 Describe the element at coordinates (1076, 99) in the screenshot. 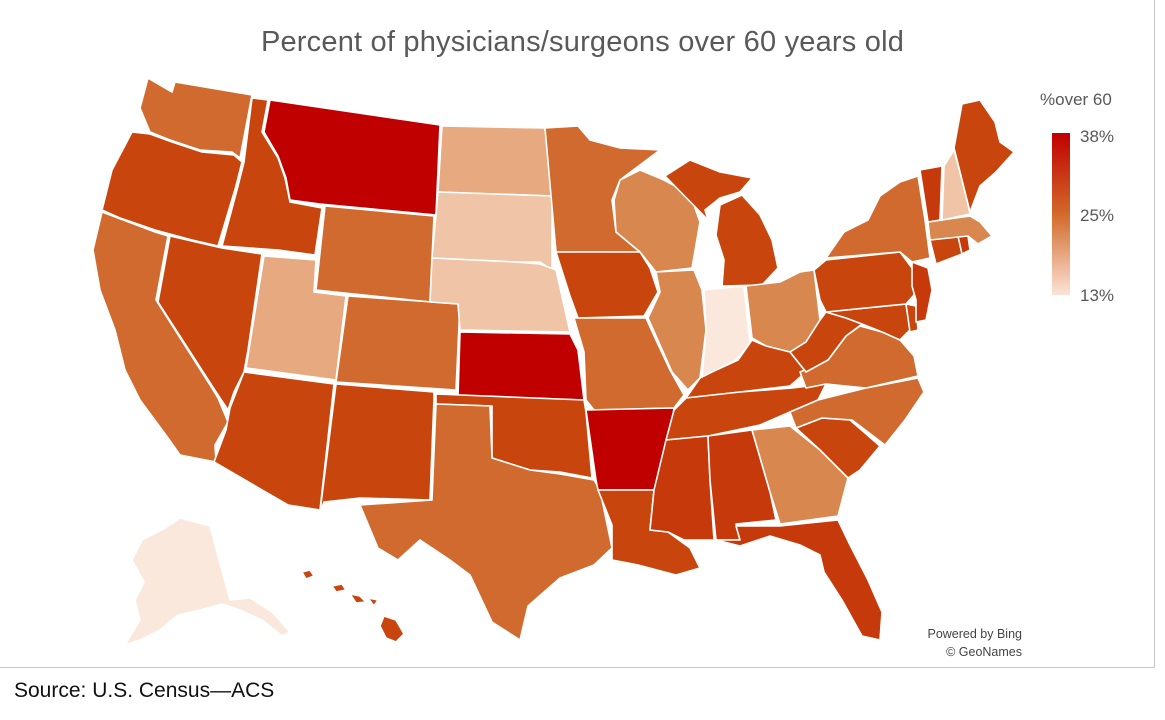

I see `legend-title: %over 60` at that location.